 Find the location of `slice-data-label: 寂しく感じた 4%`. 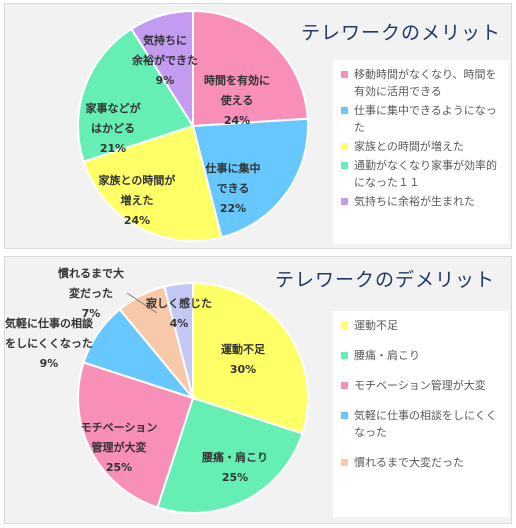

slice-data-label: 寂しく感じた 4% is located at coordinates (179, 313).